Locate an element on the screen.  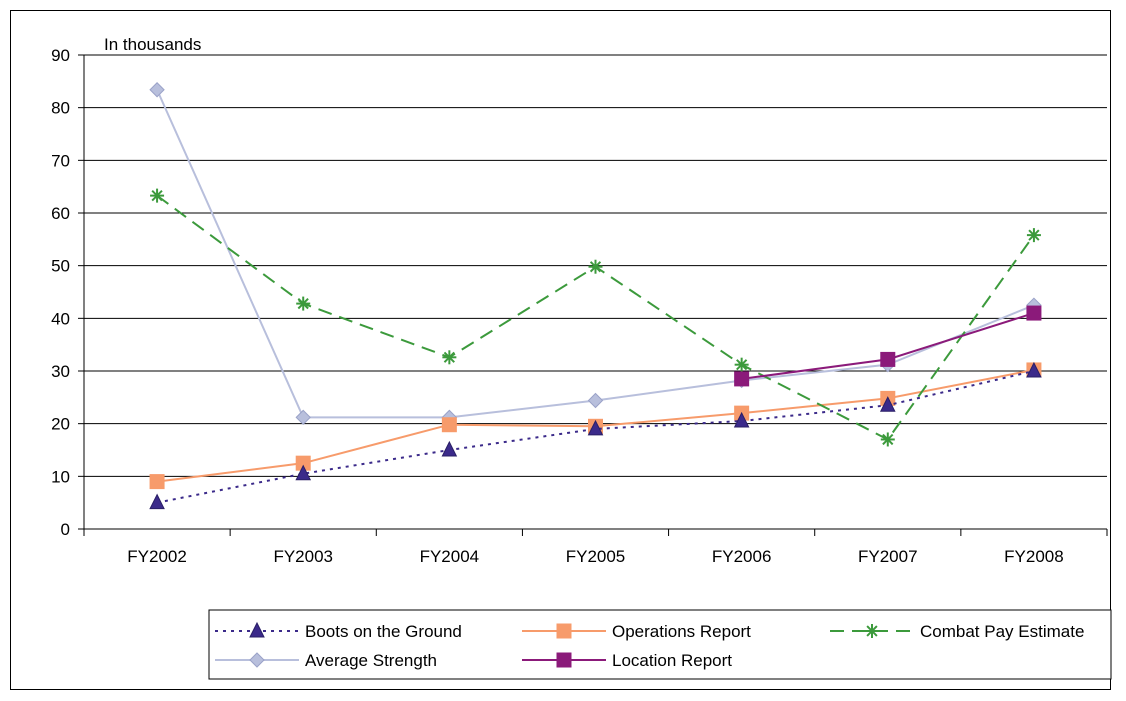
y-tick-label: 90 is located at coordinates (60, 55).